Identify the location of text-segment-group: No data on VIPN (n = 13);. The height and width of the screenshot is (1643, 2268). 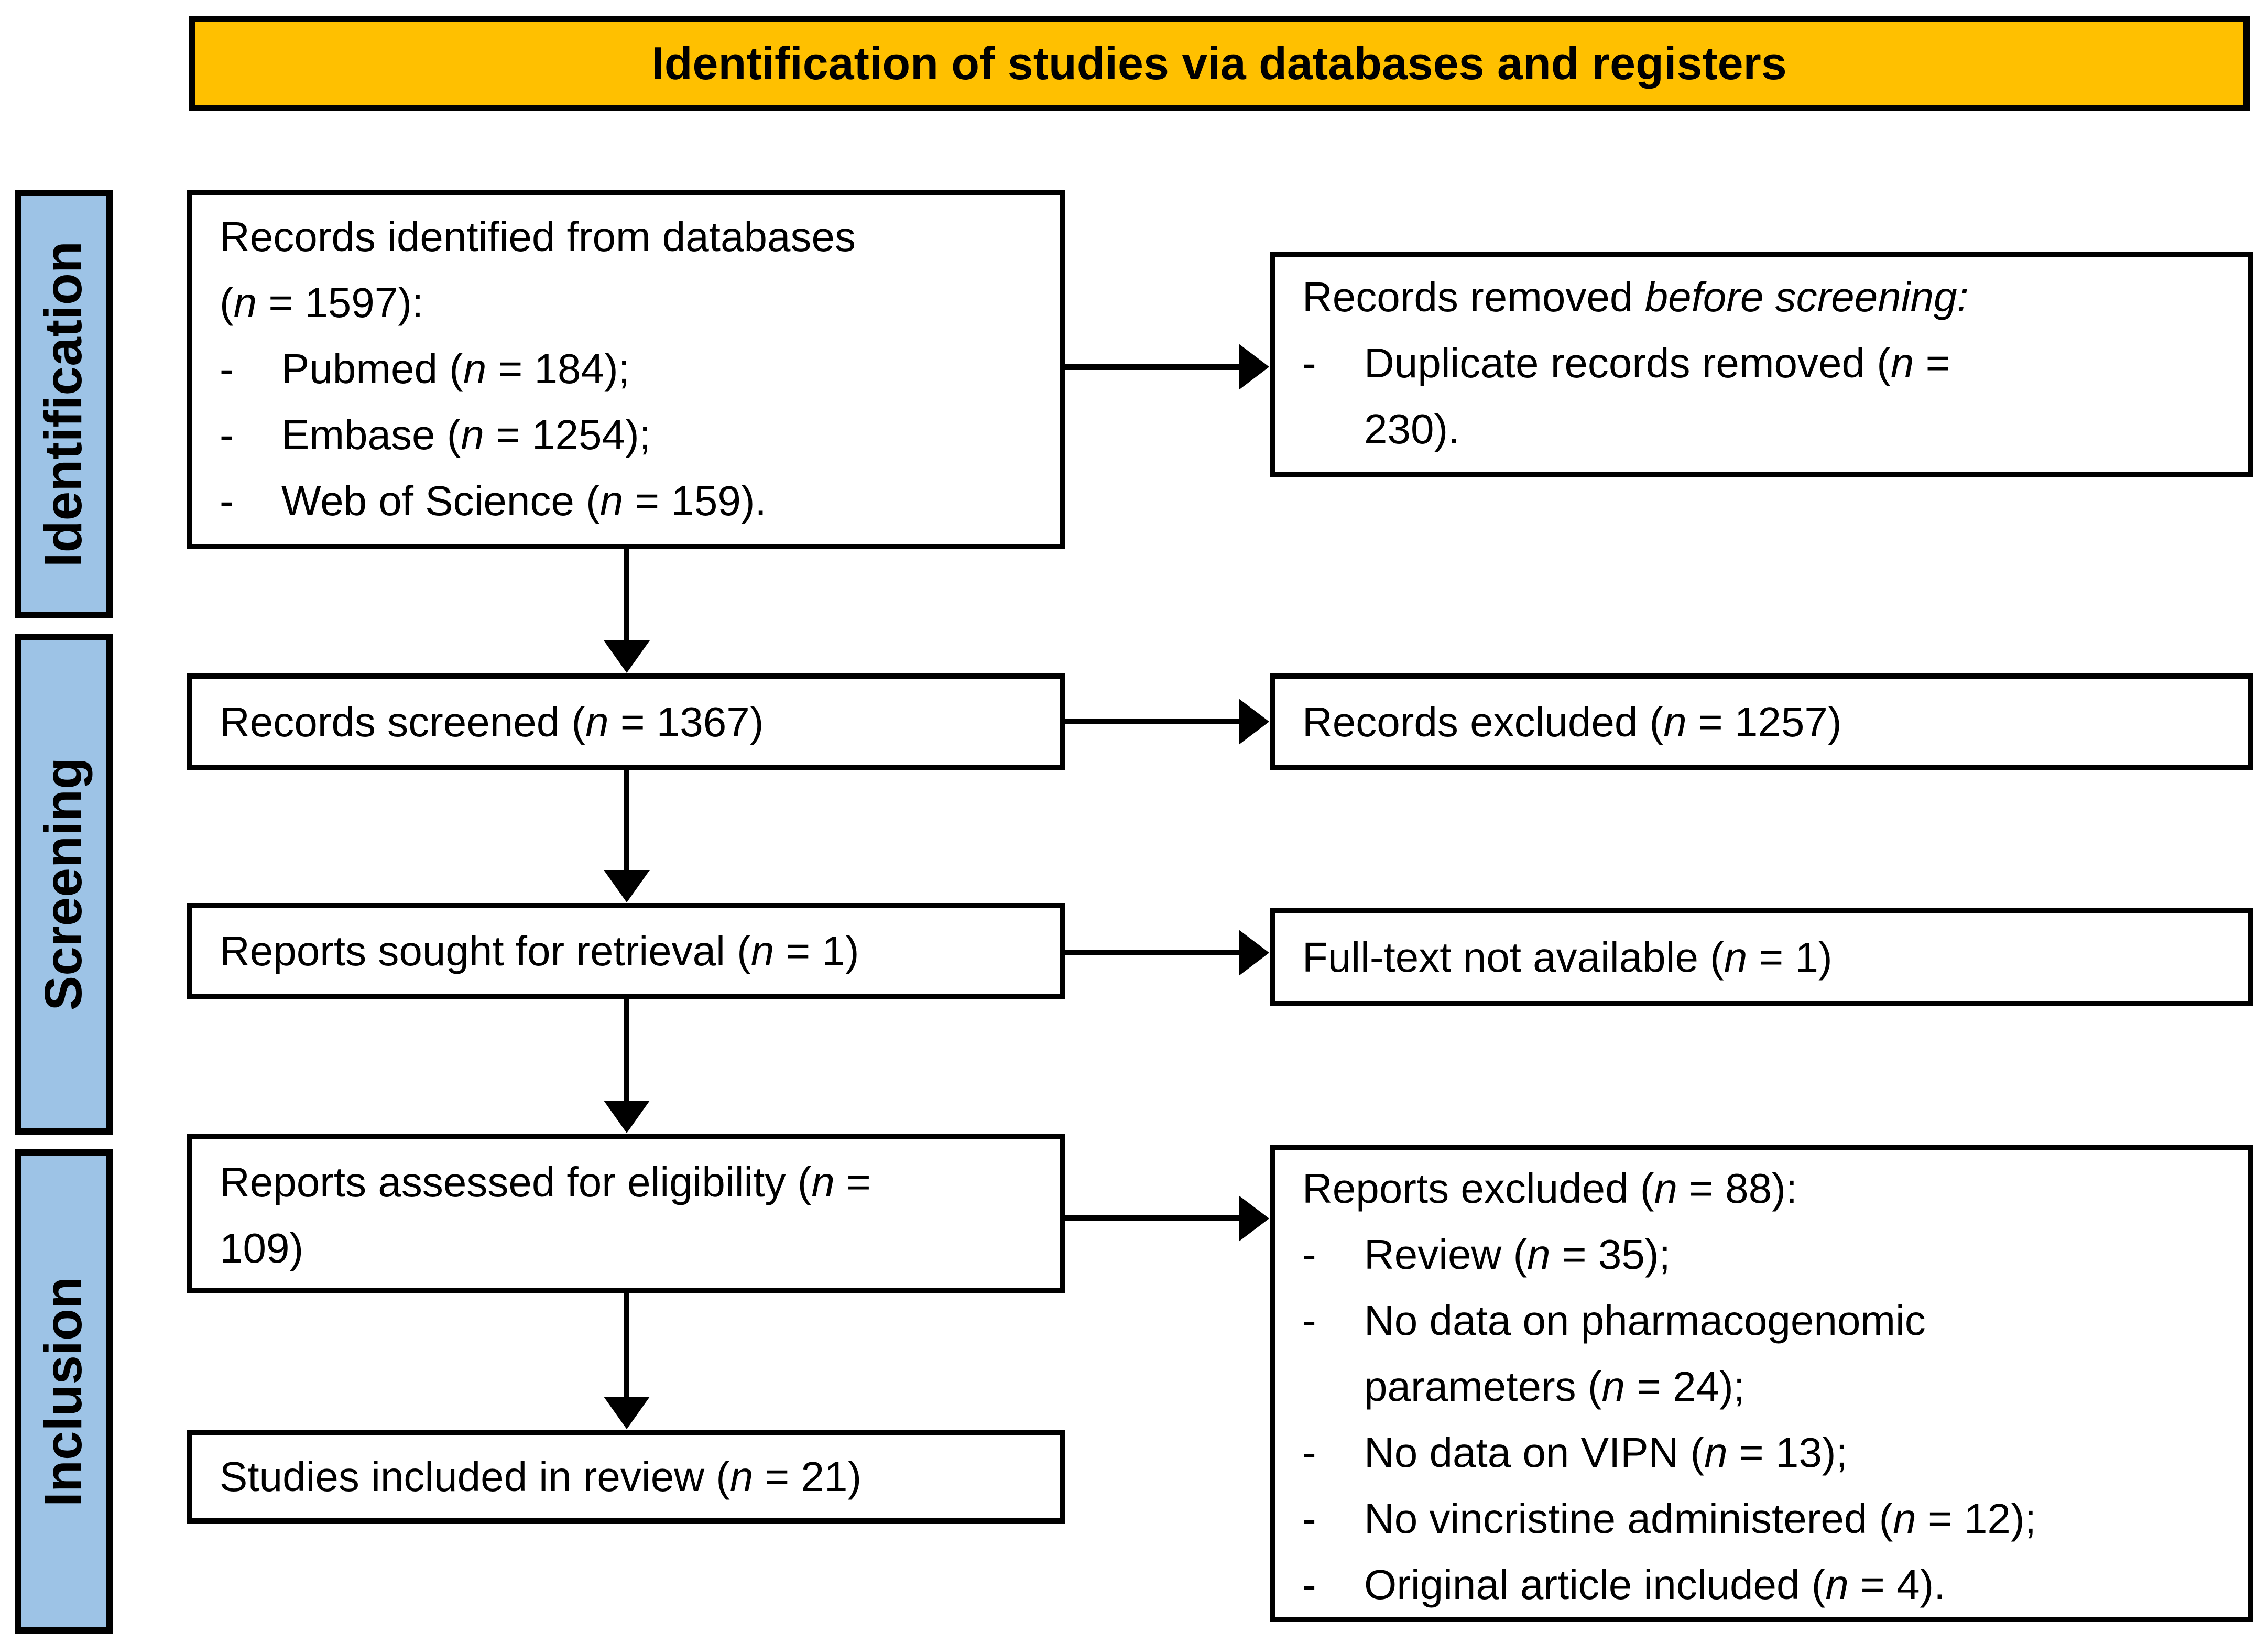
(1606, 1452).